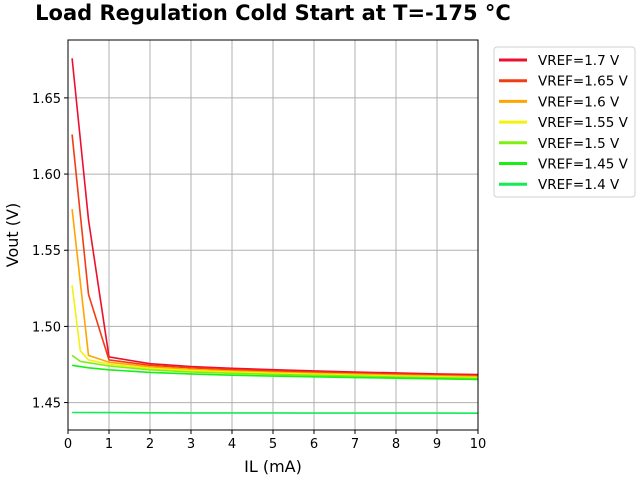  Describe the element at coordinates (68, 444) in the screenshot. I see `x-tick-label: 0` at that location.